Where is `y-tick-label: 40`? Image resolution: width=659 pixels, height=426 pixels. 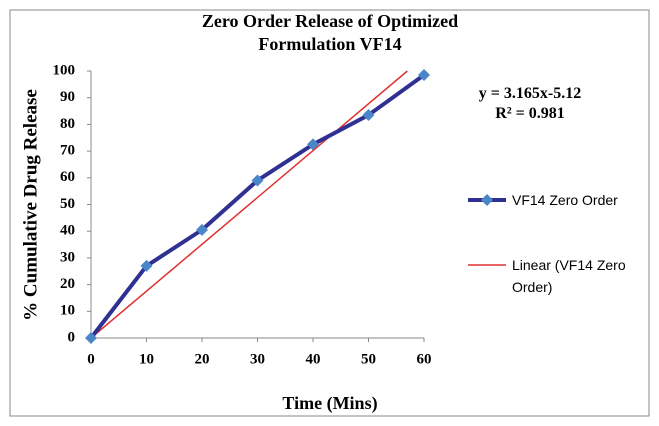 y-tick-label: 40 is located at coordinates (67, 231).